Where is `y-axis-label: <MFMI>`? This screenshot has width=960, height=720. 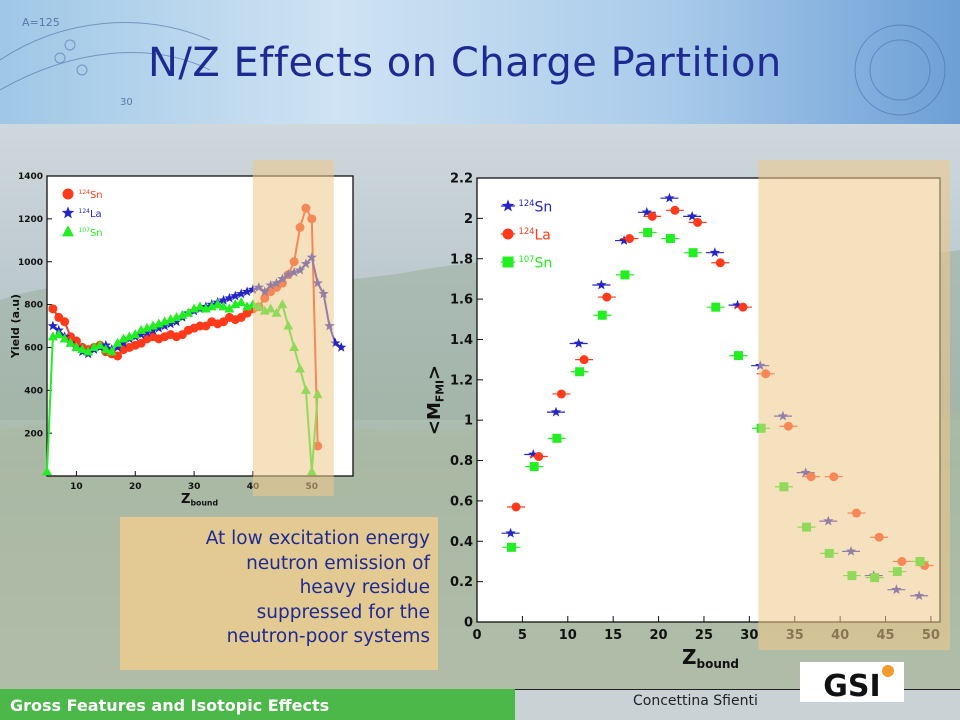
y-axis-label: <MFMI> is located at coordinates (435, 400).